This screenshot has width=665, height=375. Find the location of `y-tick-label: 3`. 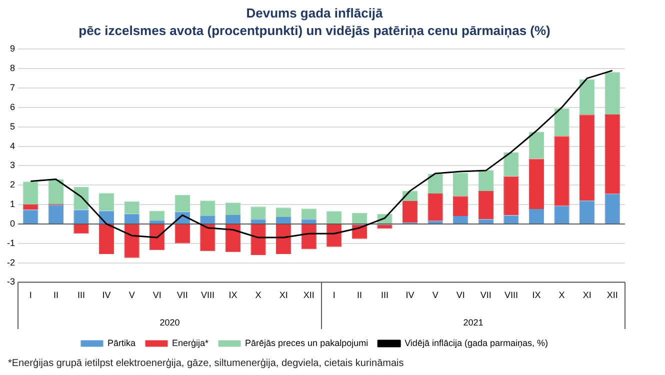

y-tick-label: 3 is located at coordinates (12, 165).